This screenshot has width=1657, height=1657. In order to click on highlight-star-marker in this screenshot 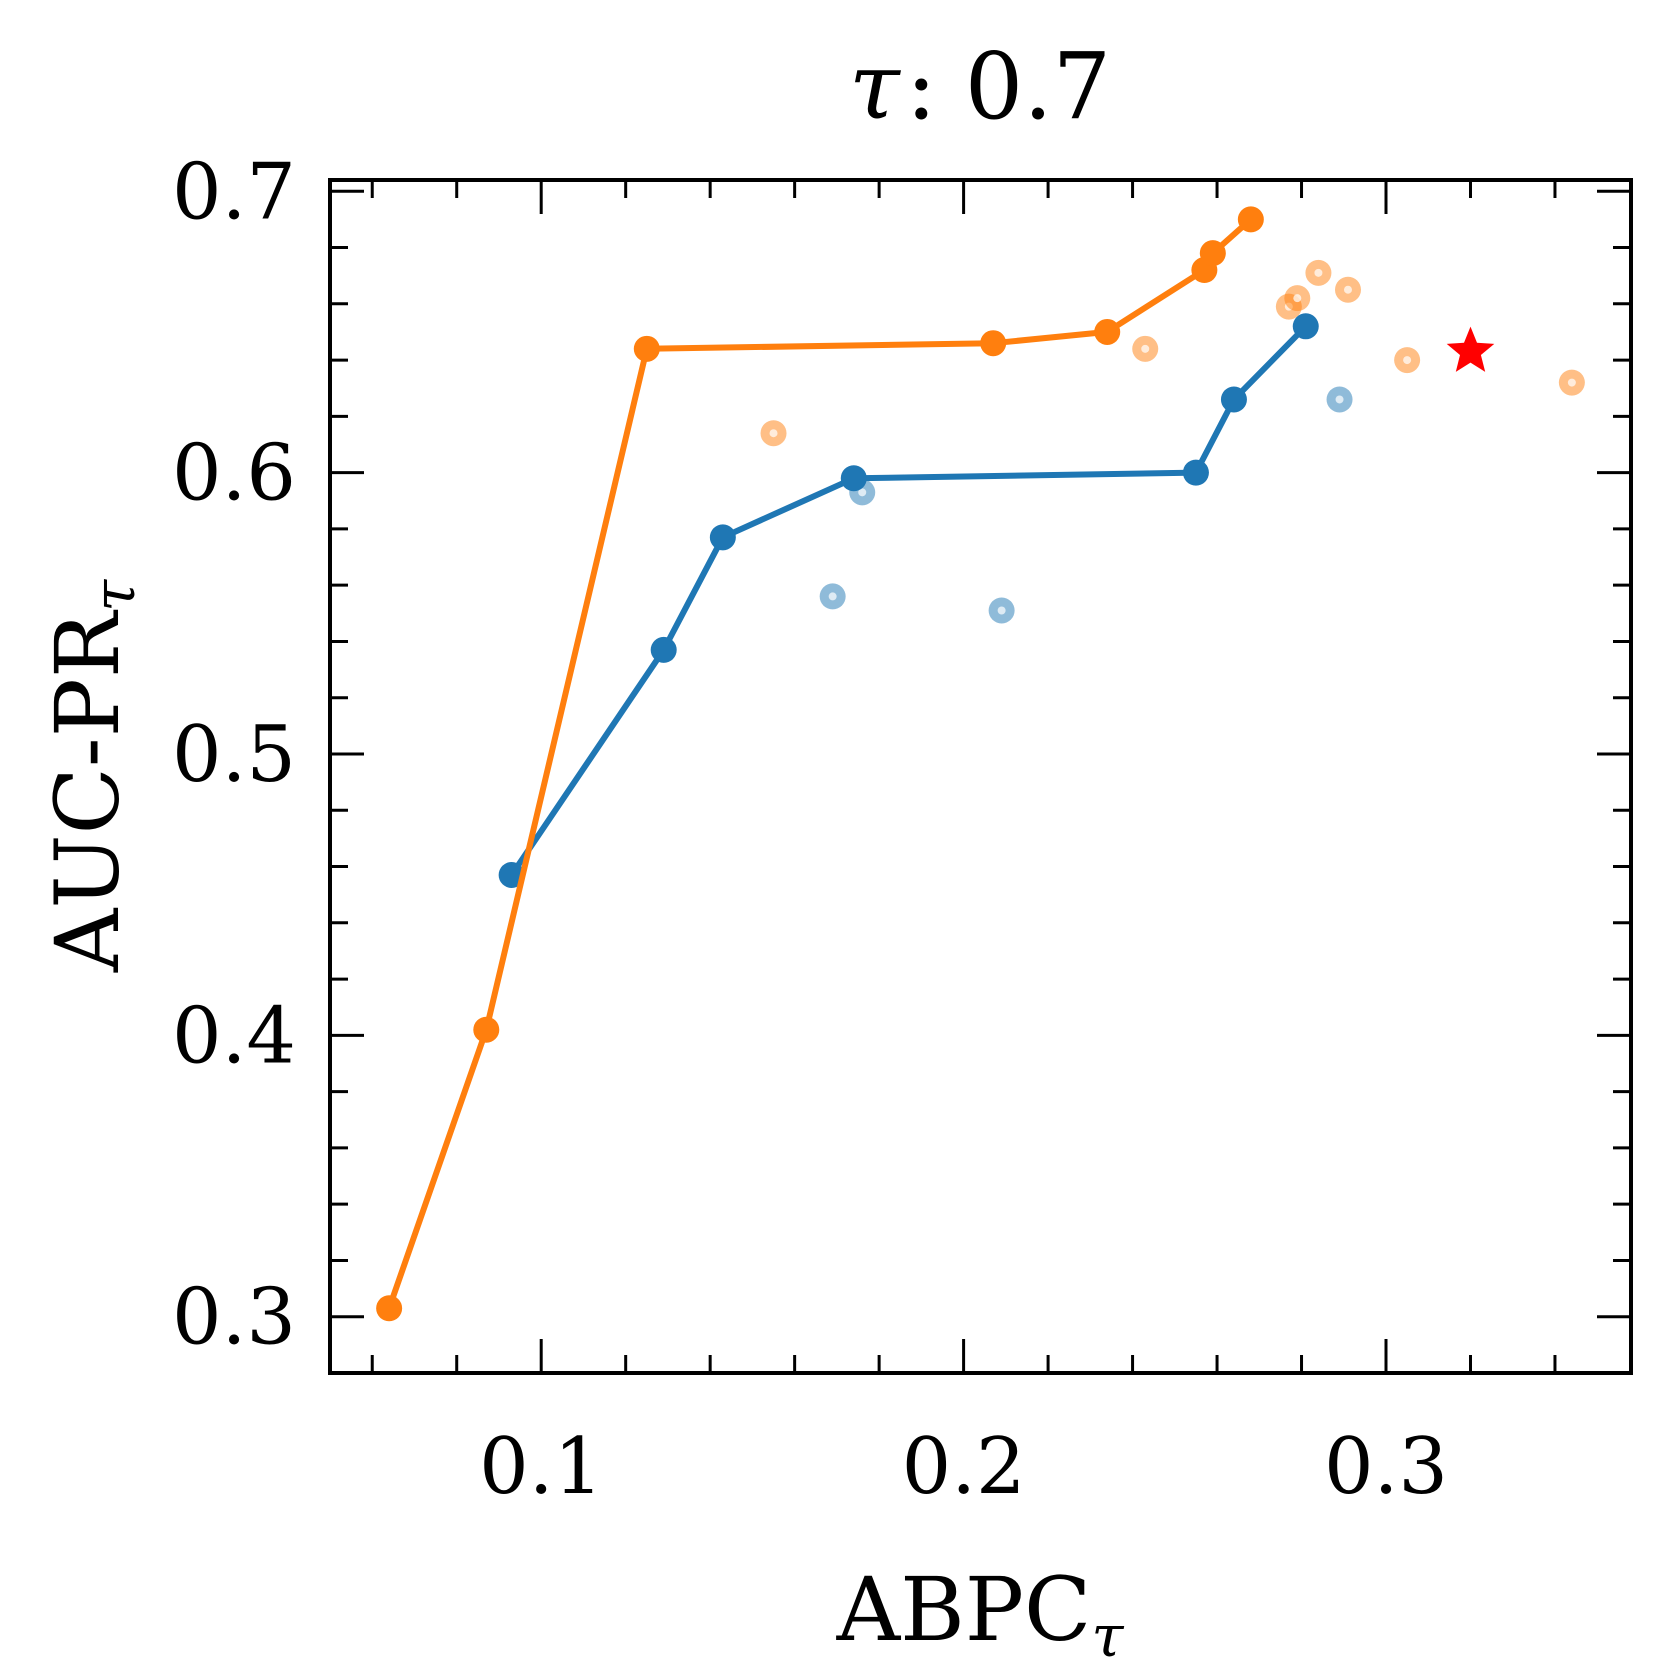, I will do `click(1470, 349)`.